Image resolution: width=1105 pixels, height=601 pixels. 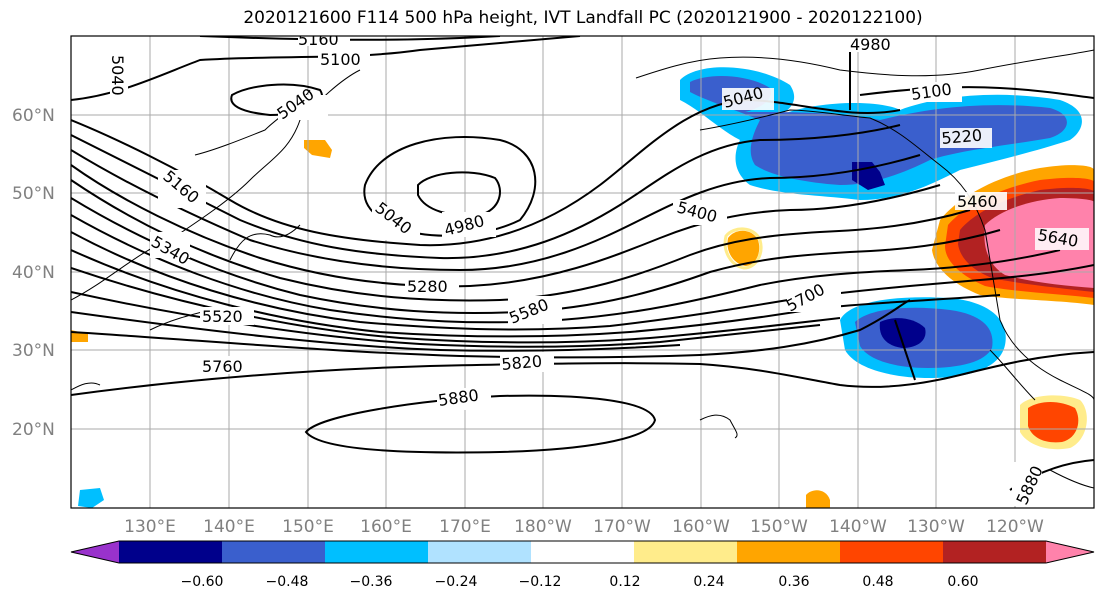 What do you see at coordinates (229, 527) in the screenshot?
I see `lon-label: 140°E` at bounding box center [229, 527].